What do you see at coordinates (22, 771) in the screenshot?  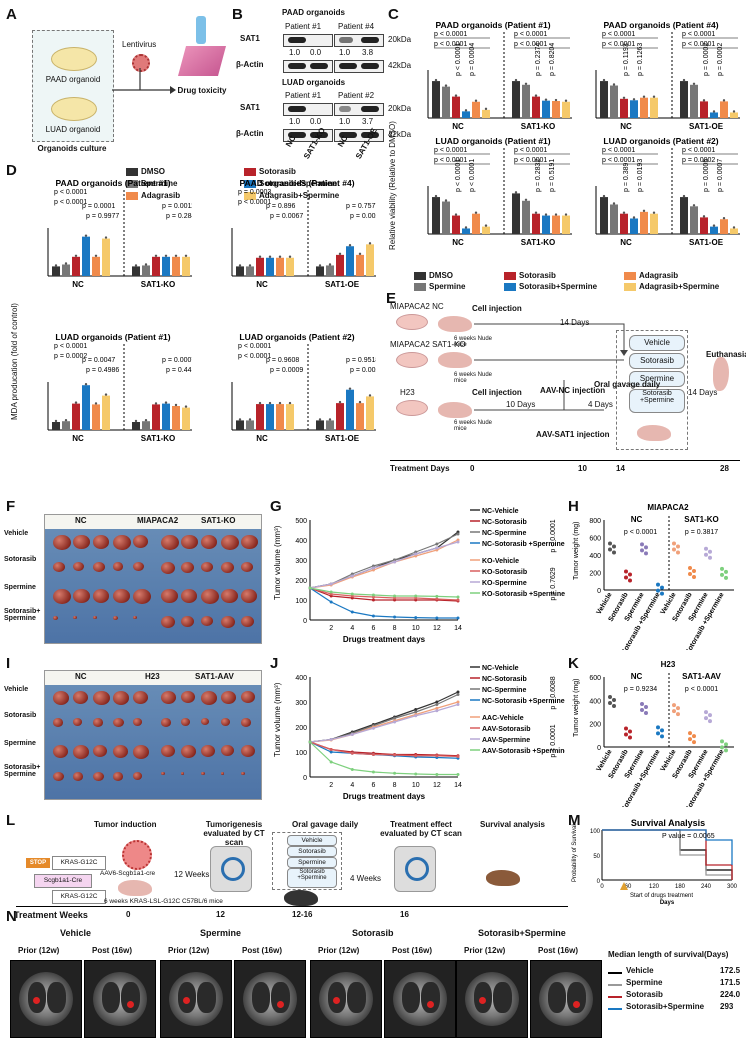 I see `i-row-3: Sotorasib+ Spermine` at bounding box center [22, 771].